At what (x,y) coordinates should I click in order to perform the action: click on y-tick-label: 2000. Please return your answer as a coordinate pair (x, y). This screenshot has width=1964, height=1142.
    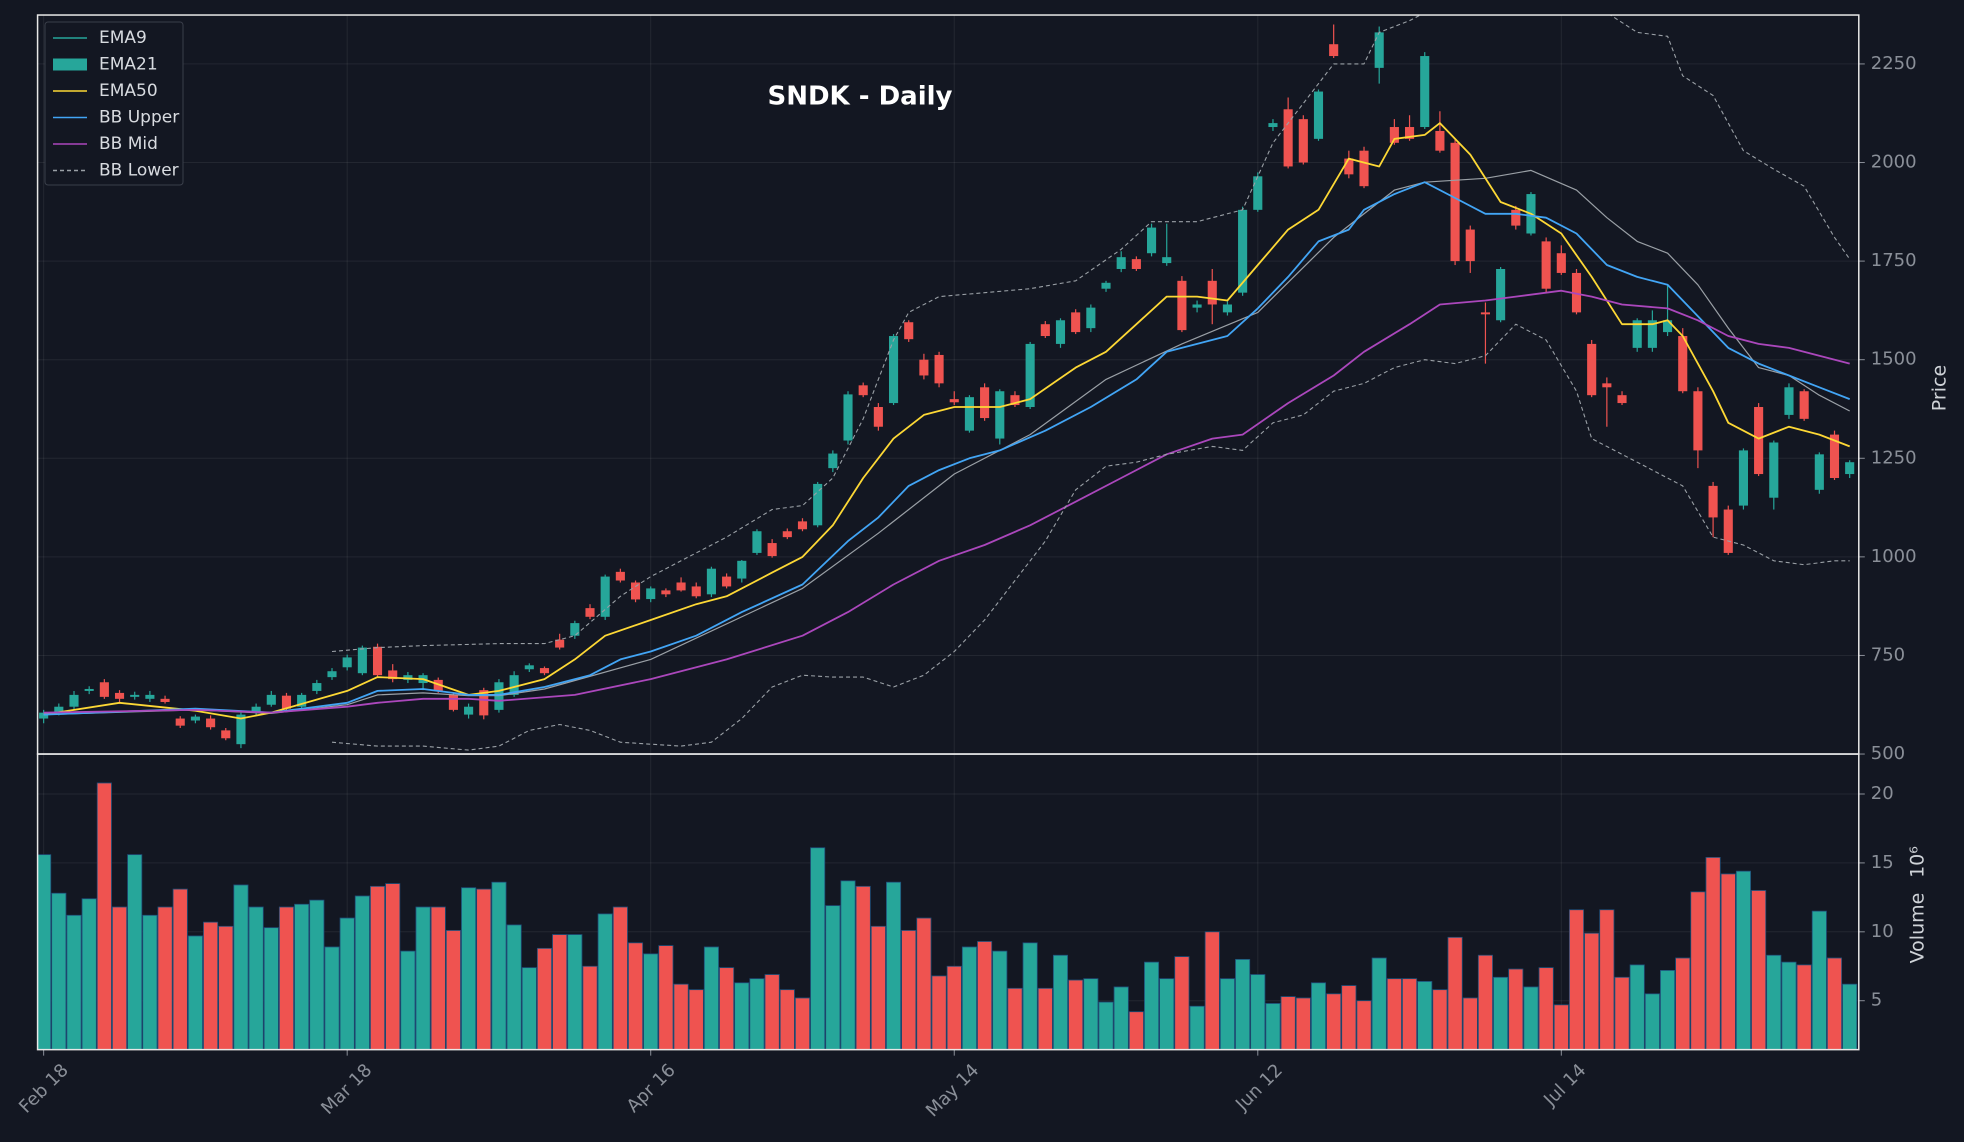
    Looking at the image, I should click on (1894, 162).